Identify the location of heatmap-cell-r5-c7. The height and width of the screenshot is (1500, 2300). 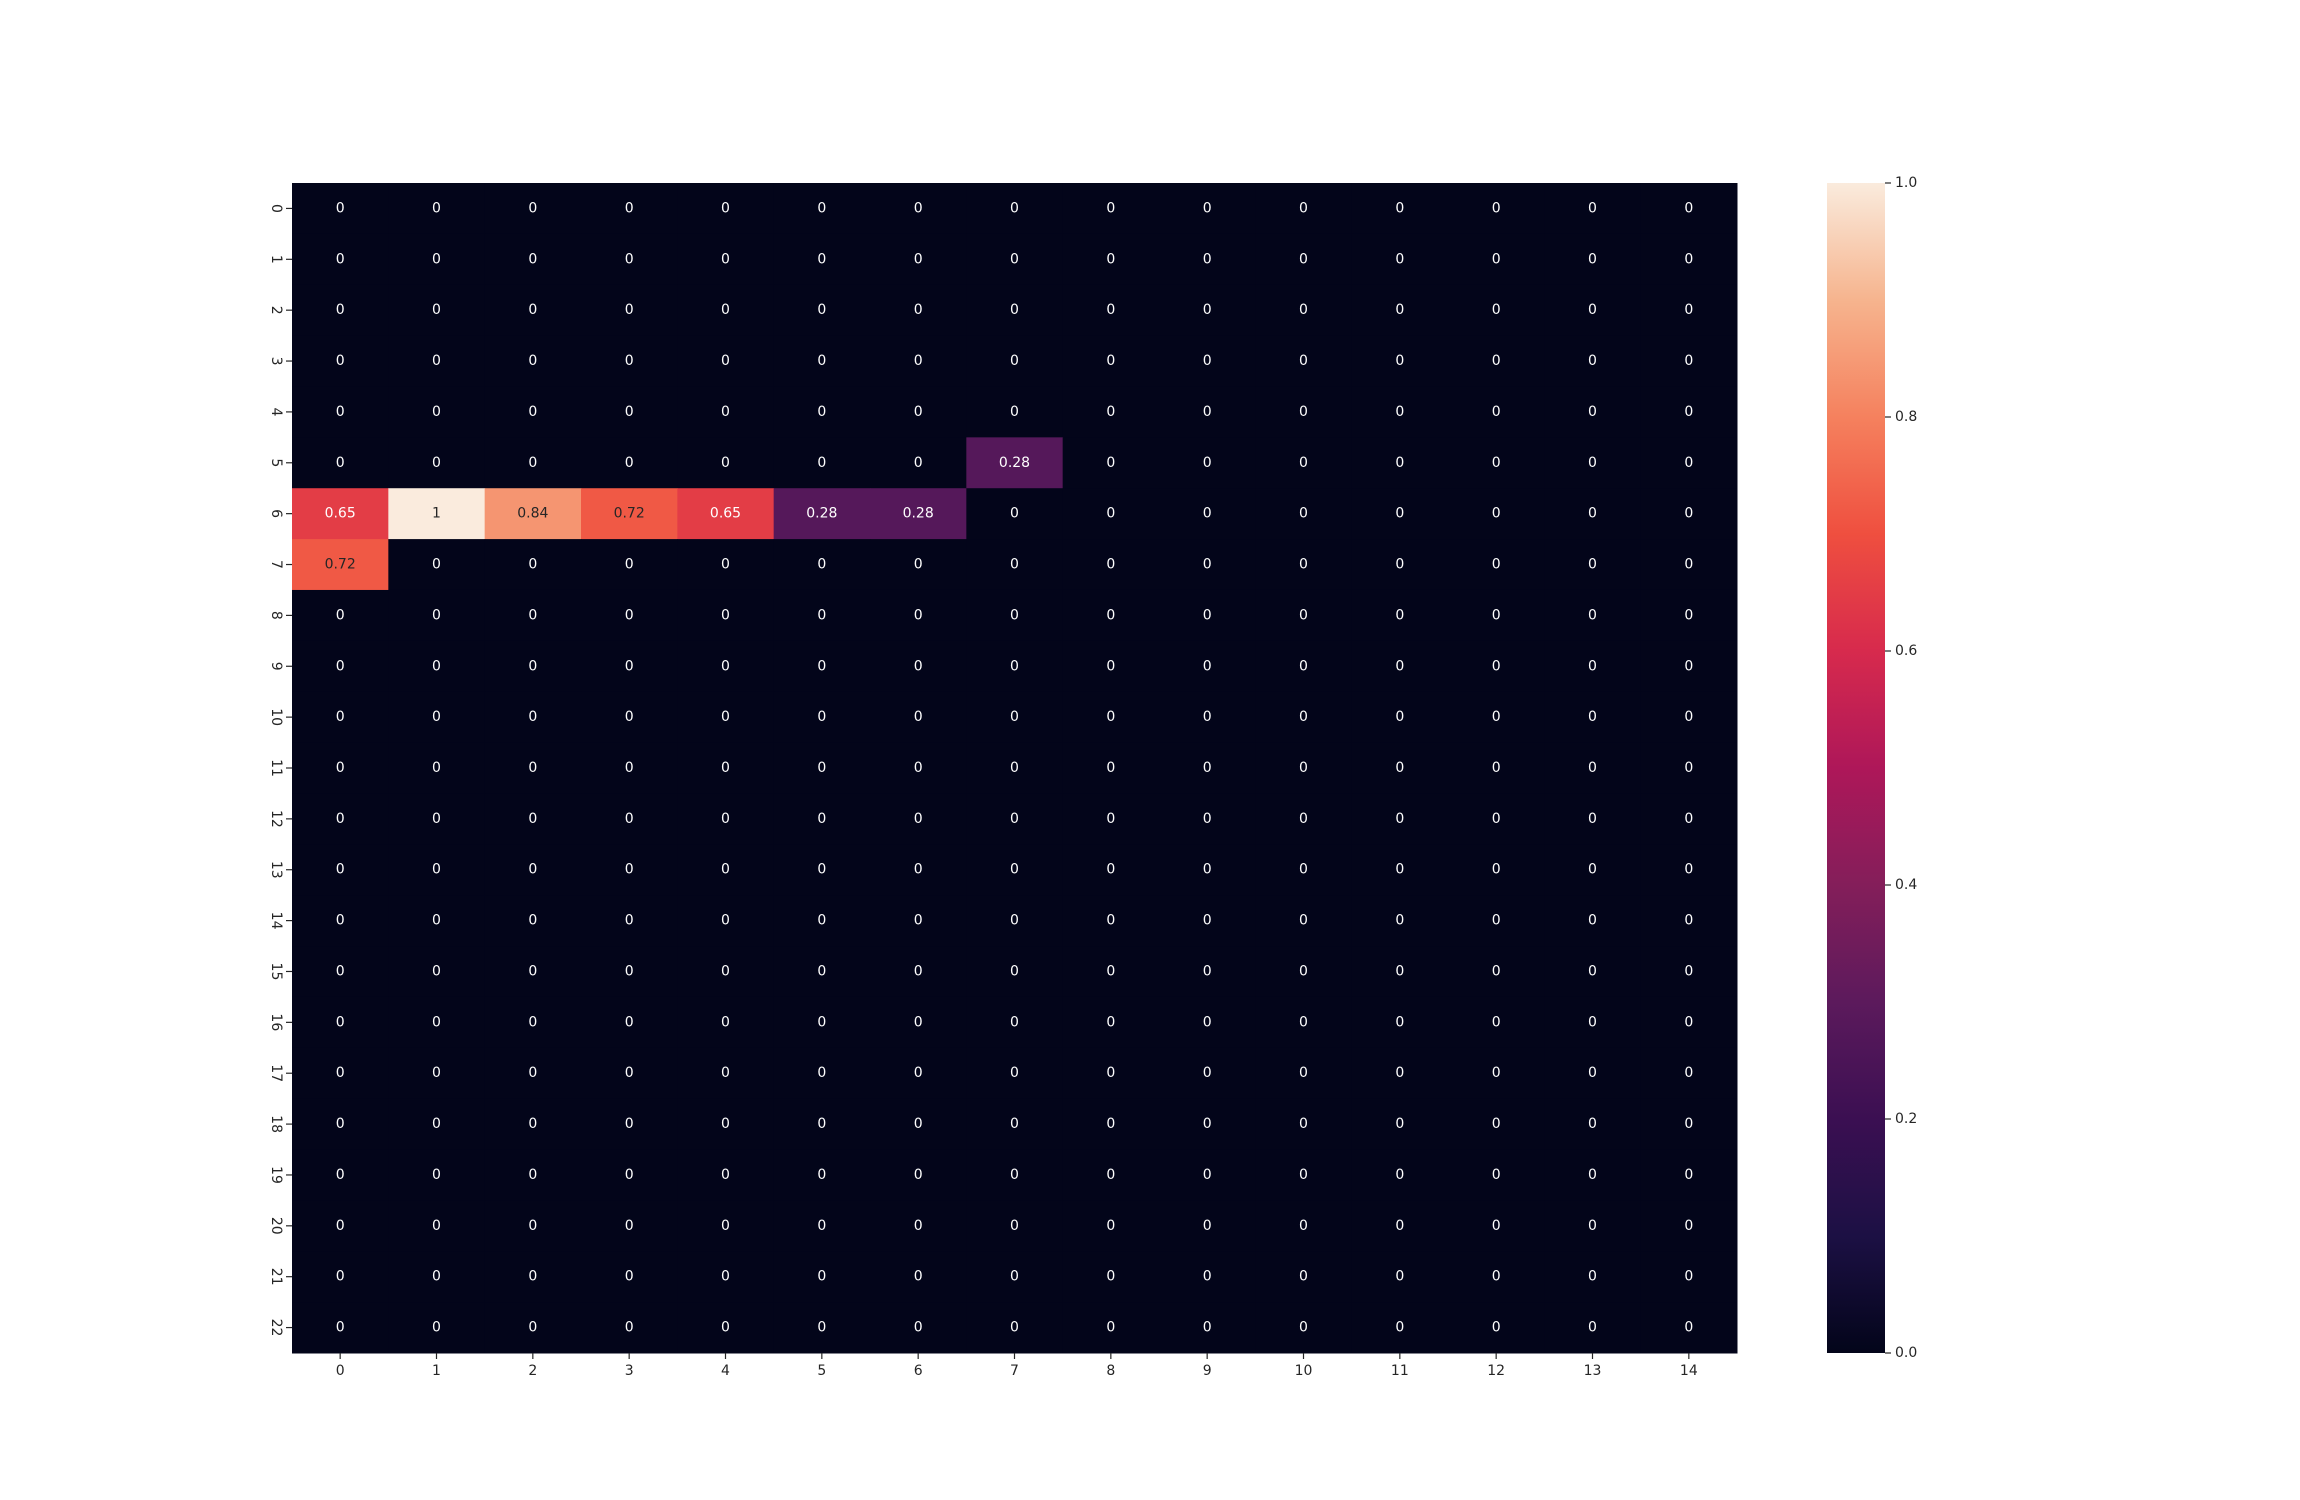
(1015, 463).